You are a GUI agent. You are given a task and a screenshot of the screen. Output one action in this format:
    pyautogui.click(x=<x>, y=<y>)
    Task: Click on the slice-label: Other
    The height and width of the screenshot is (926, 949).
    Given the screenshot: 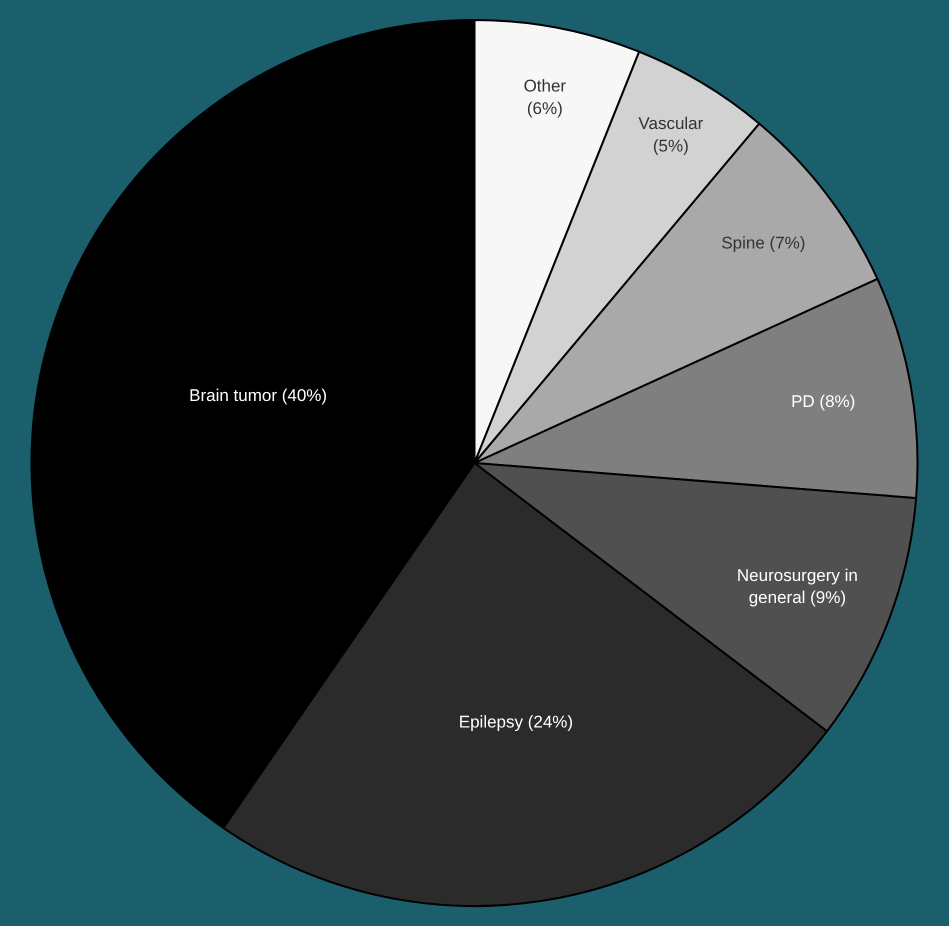 What is the action you would take?
    pyautogui.click(x=545, y=86)
    